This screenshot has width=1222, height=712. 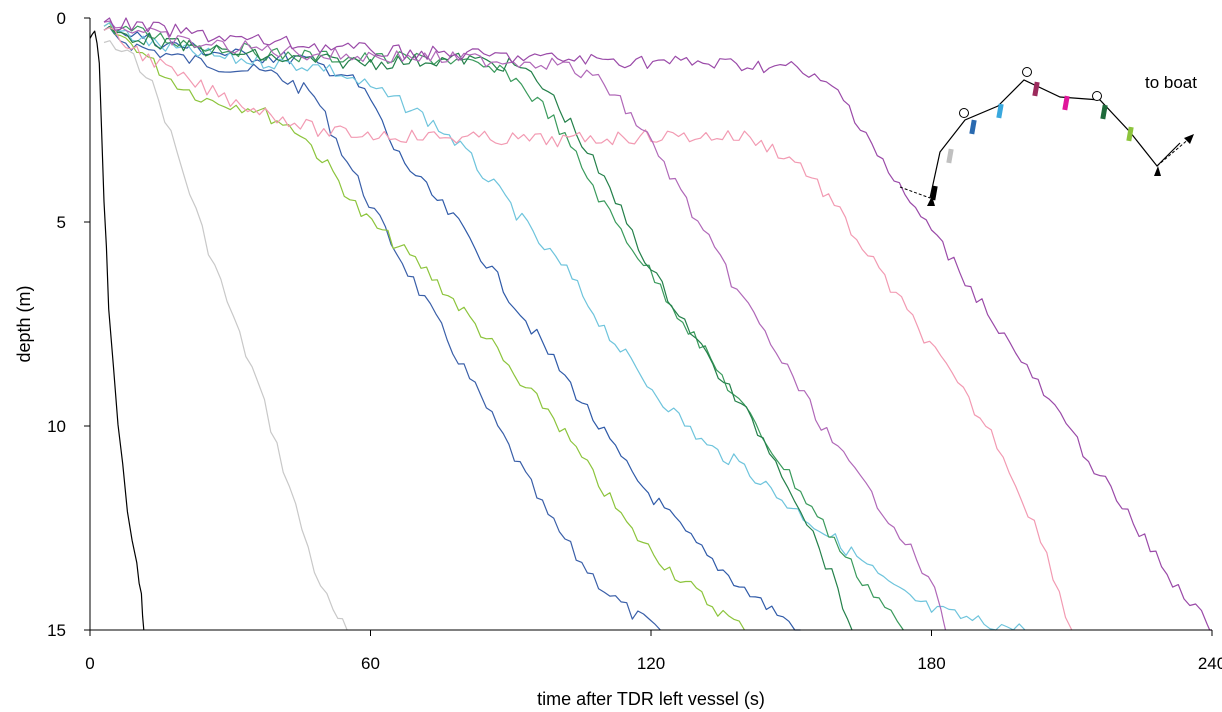 What do you see at coordinates (61, 18) in the screenshot?
I see `y-tick-label: 0` at bounding box center [61, 18].